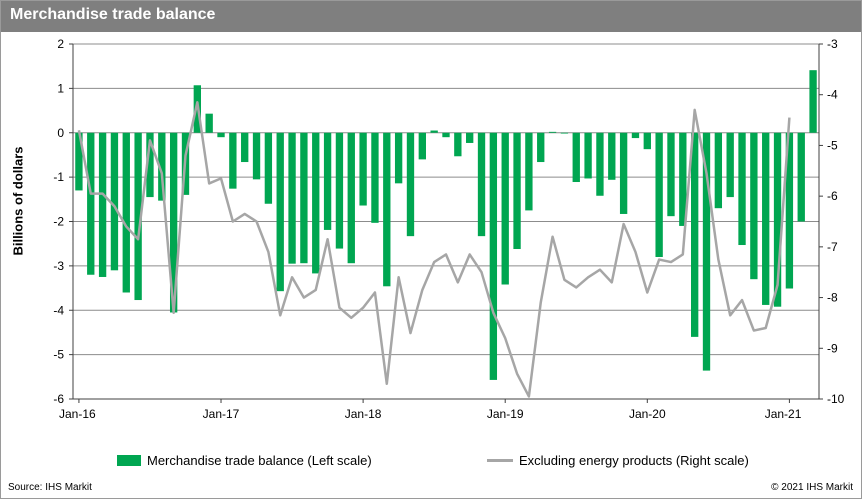 This screenshot has height=499, width=862. What do you see at coordinates (832, 348) in the screenshot?
I see `right-tick-label: -9` at bounding box center [832, 348].